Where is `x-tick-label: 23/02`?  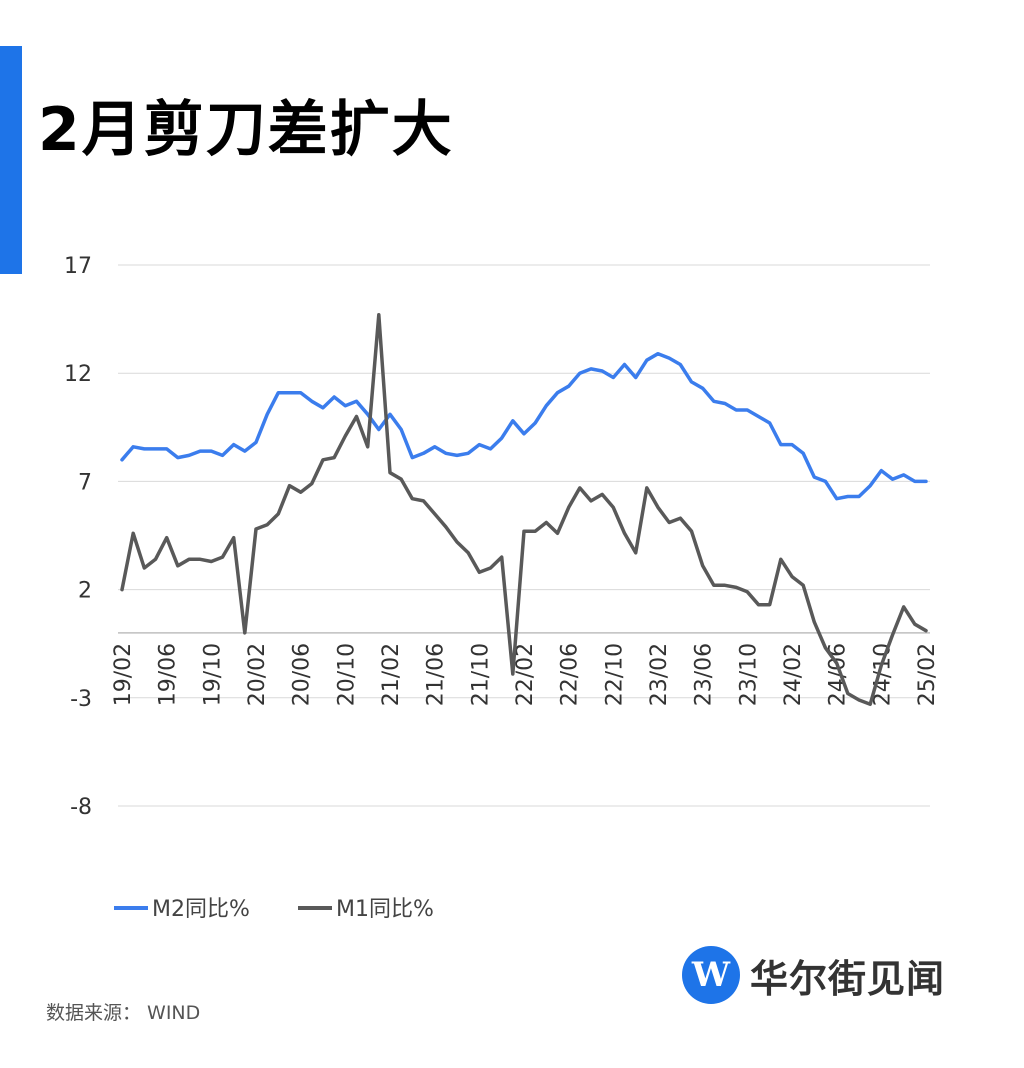 x-tick-label: 23/02 is located at coordinates (659, 674).